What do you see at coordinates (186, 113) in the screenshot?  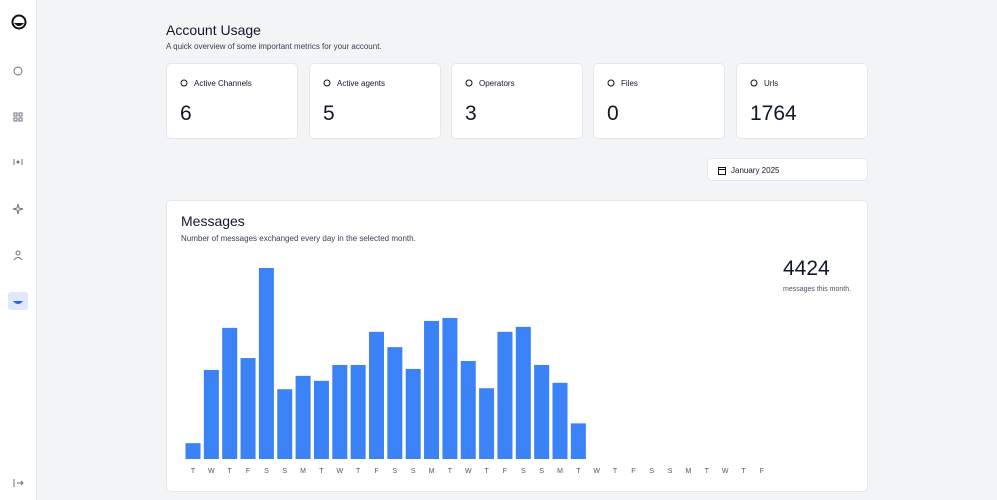 I see `stat-value: 6` at bounding box center [186, 113].